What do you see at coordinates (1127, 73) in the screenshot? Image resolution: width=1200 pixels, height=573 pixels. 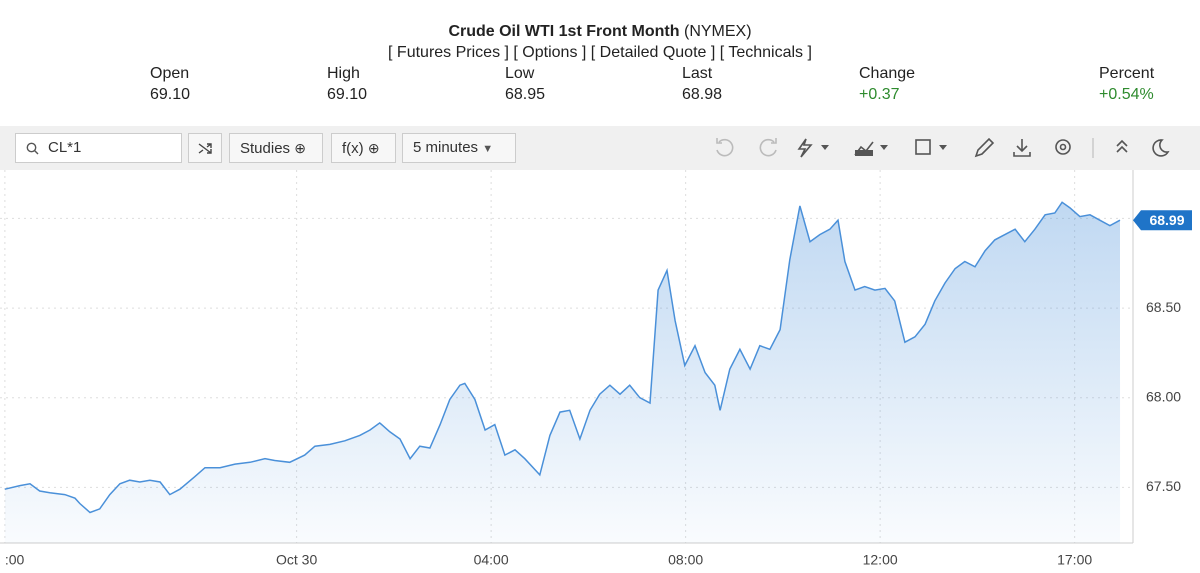 I see `quote-label: Percent` at bounding box center [1127, 73].